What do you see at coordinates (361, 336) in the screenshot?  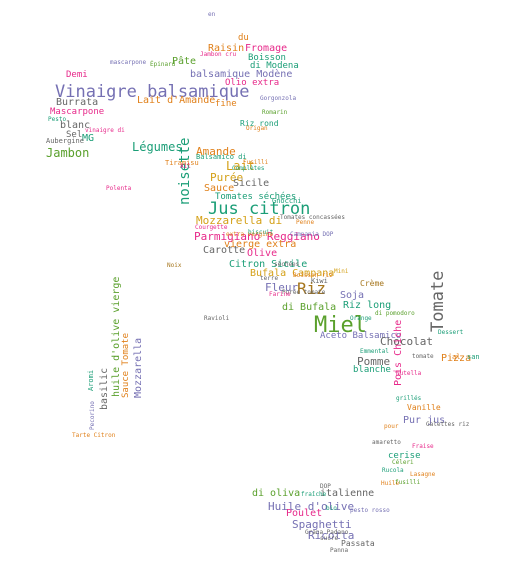 I see `word-48: Aceto Balsamico` at bounding box center [361, 336].